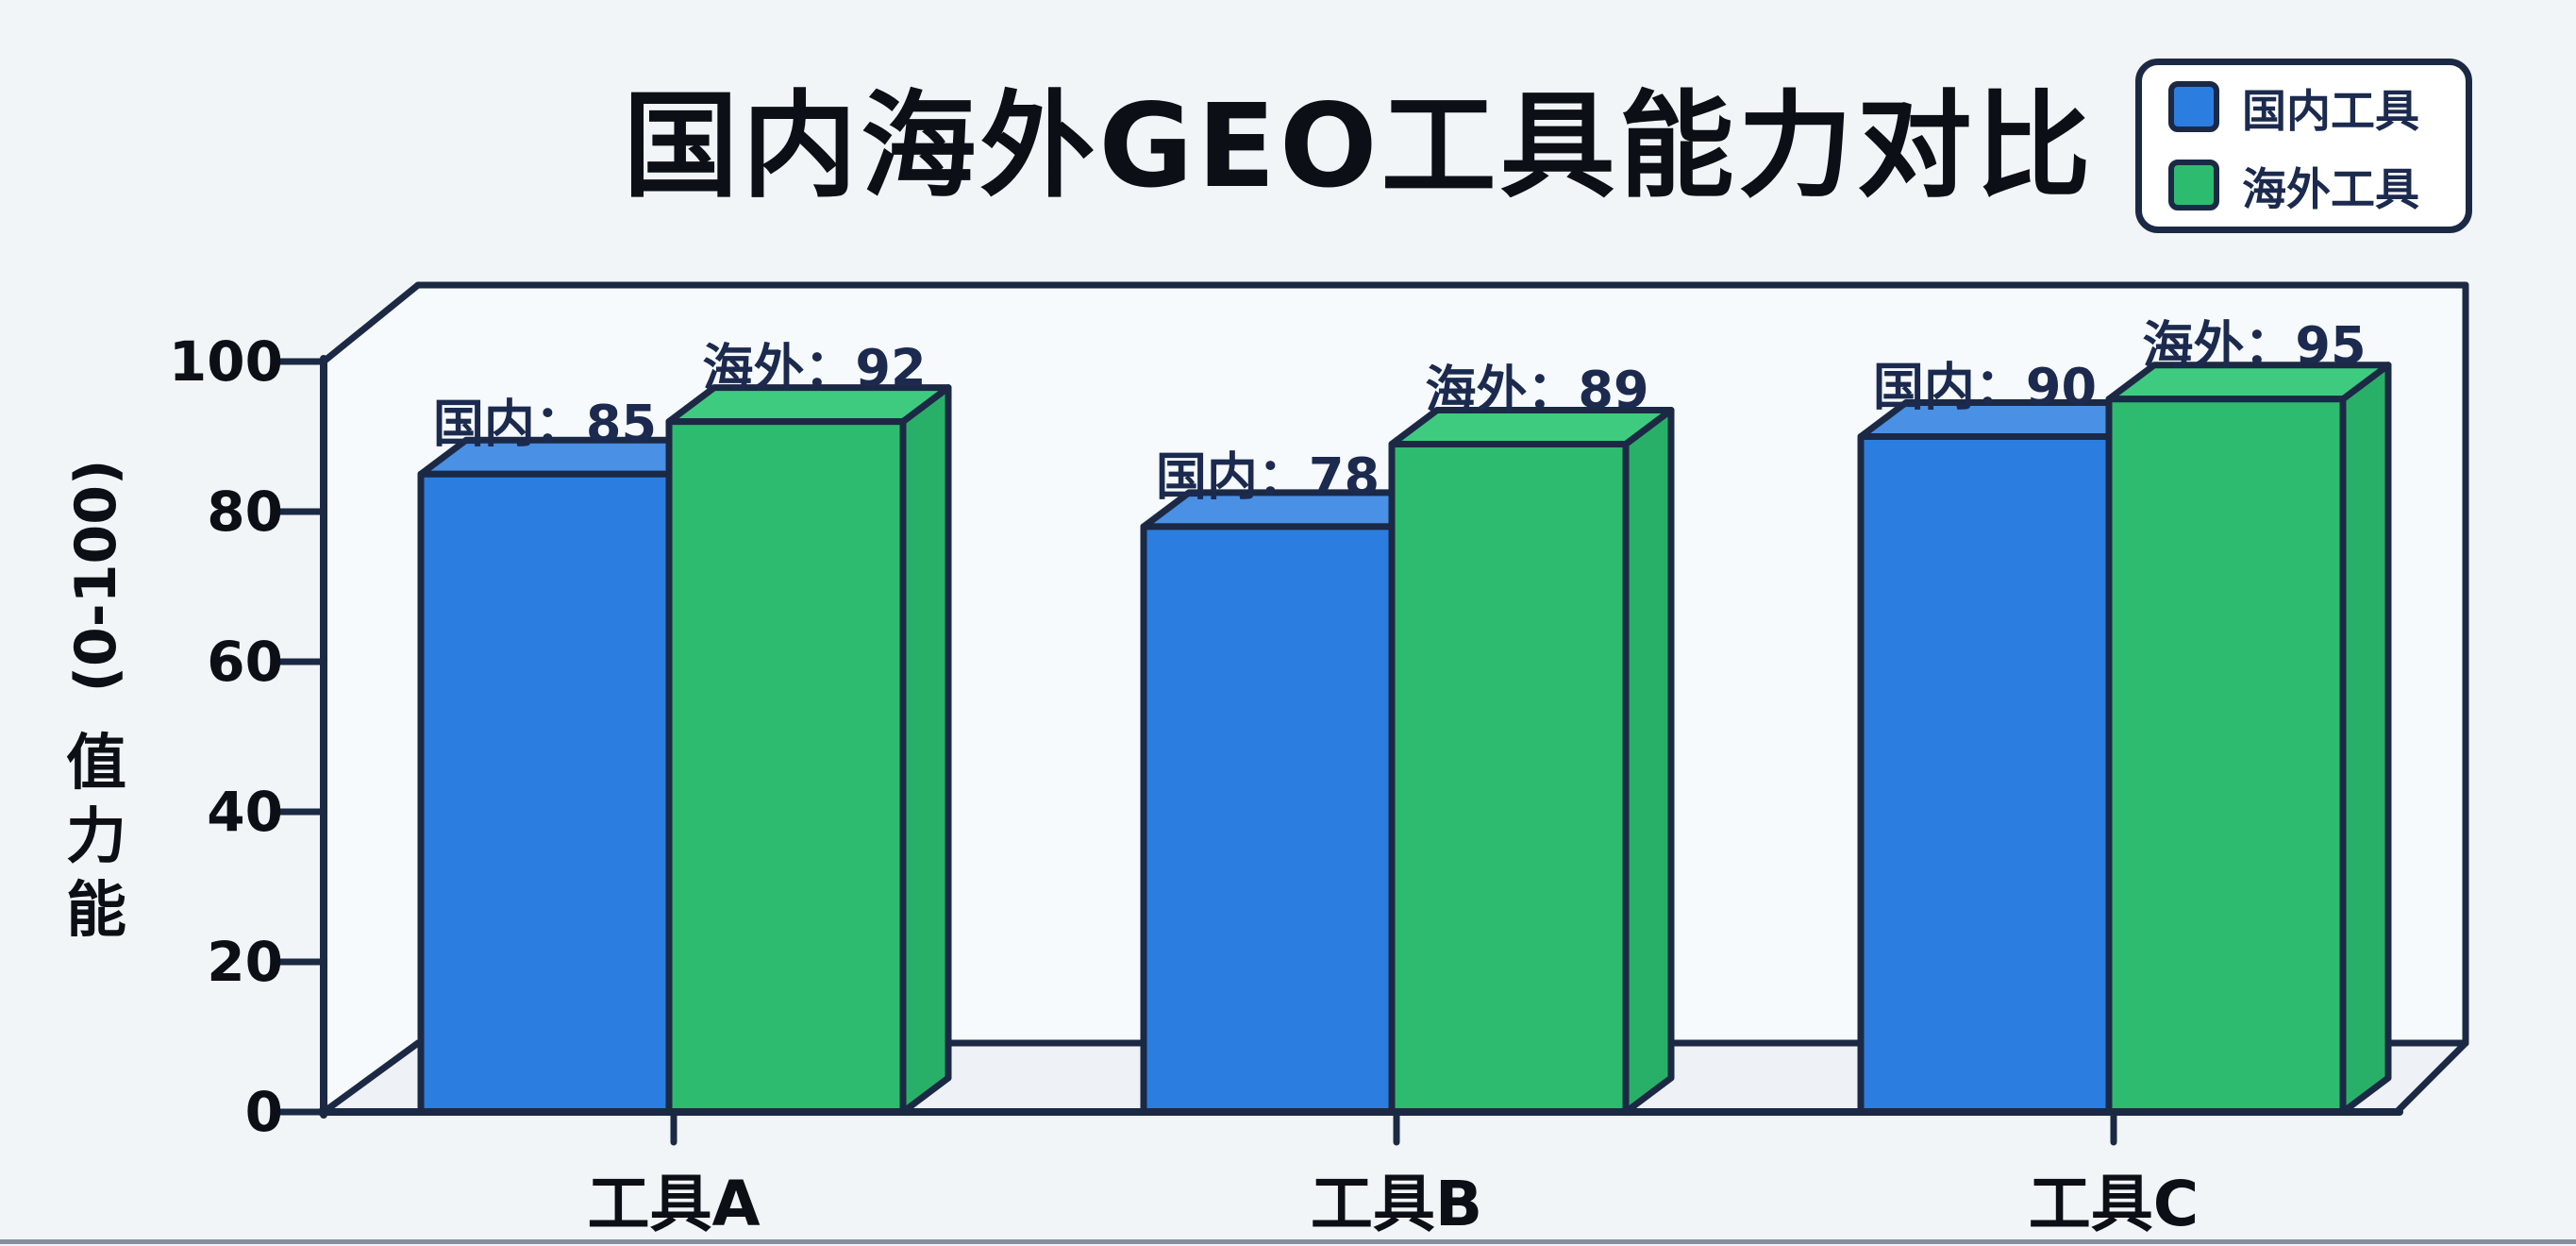 This screenshot has width=2576, height=1246. I want to click on y-tick-label-100: 100, so click(225, 361).